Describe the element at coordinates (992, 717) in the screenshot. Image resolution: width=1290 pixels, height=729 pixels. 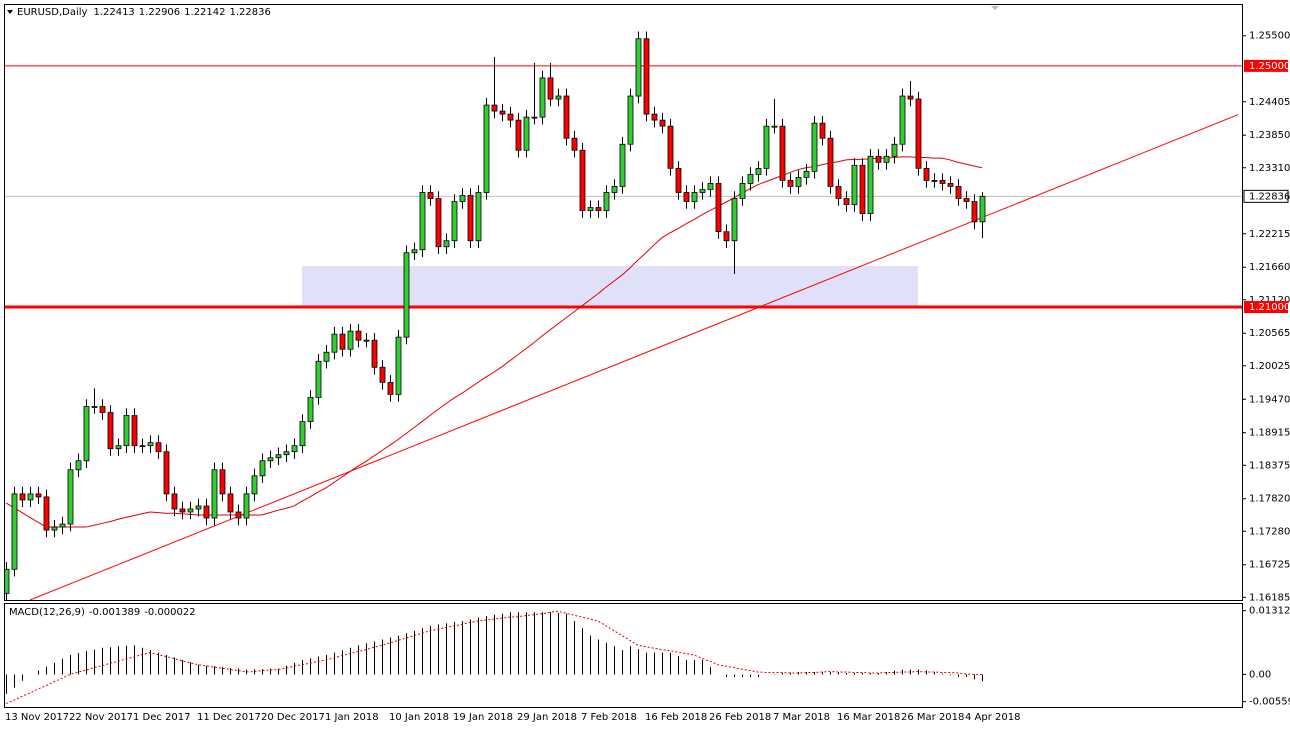
I see `x-tick-label: 4 Apr 2018` at that location.